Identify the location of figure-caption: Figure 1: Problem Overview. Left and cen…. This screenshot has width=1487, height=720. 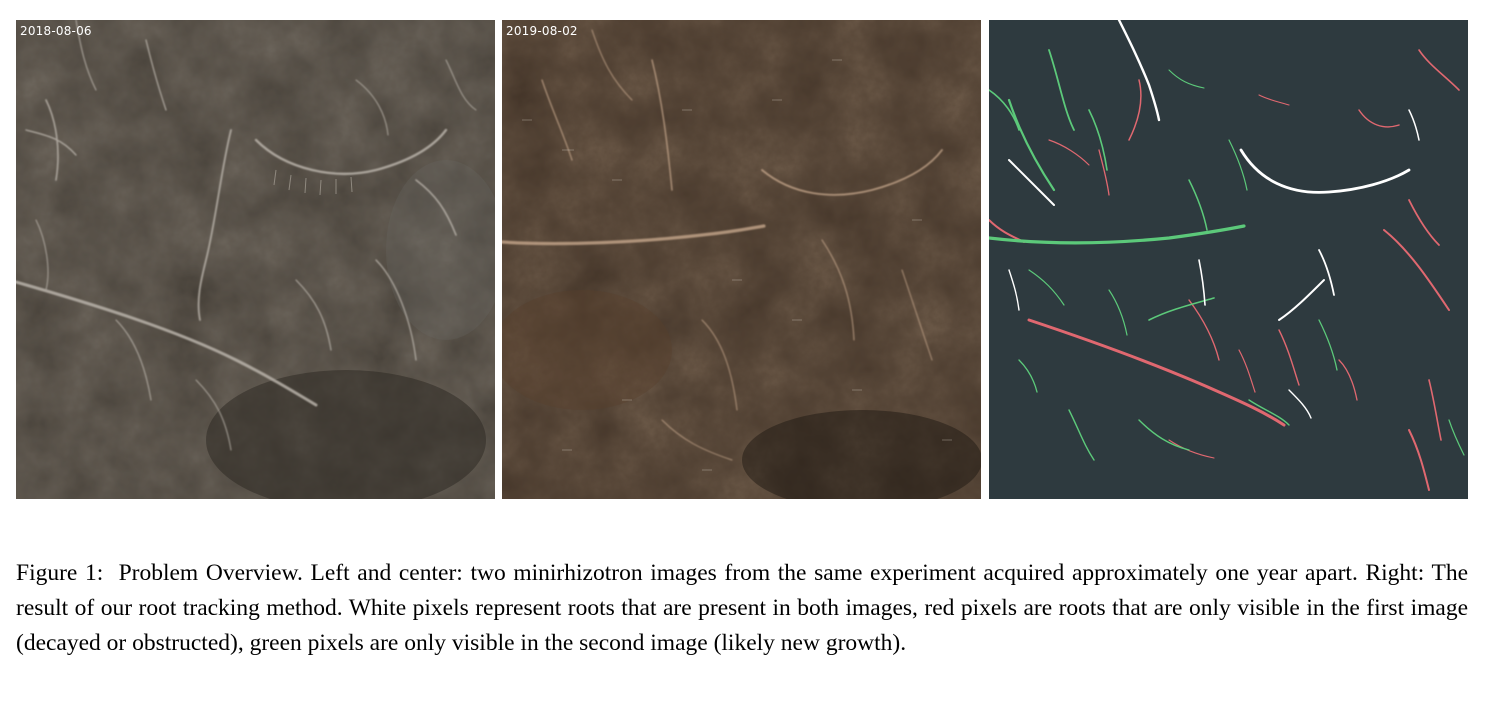
(742, 608).